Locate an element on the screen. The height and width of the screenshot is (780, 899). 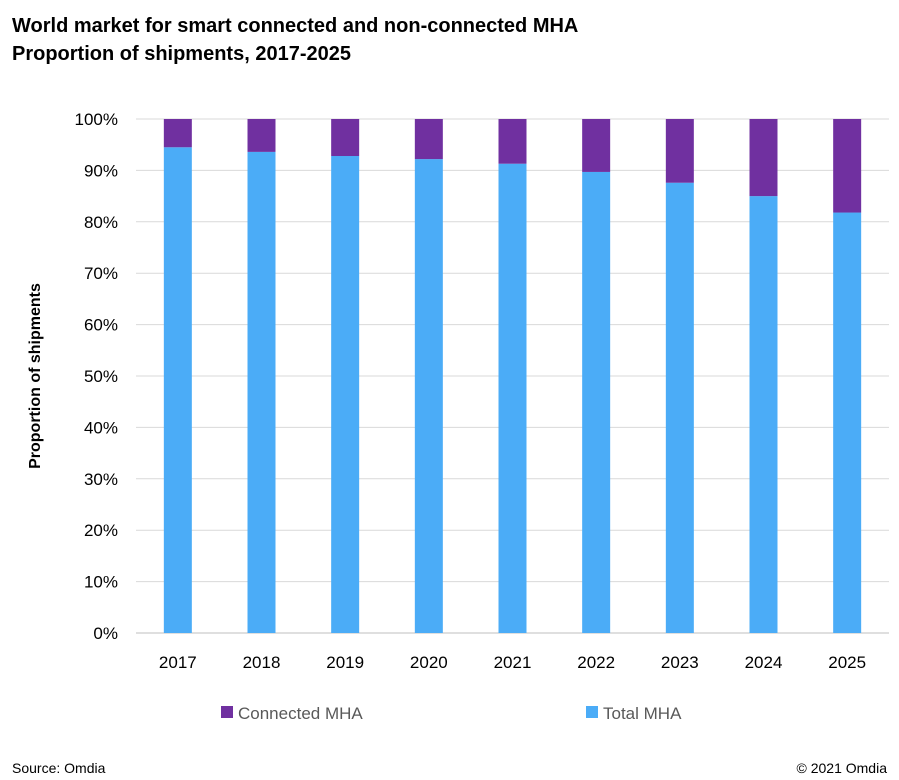
y-tick-label: 20% is located at coordinates (101, 530).